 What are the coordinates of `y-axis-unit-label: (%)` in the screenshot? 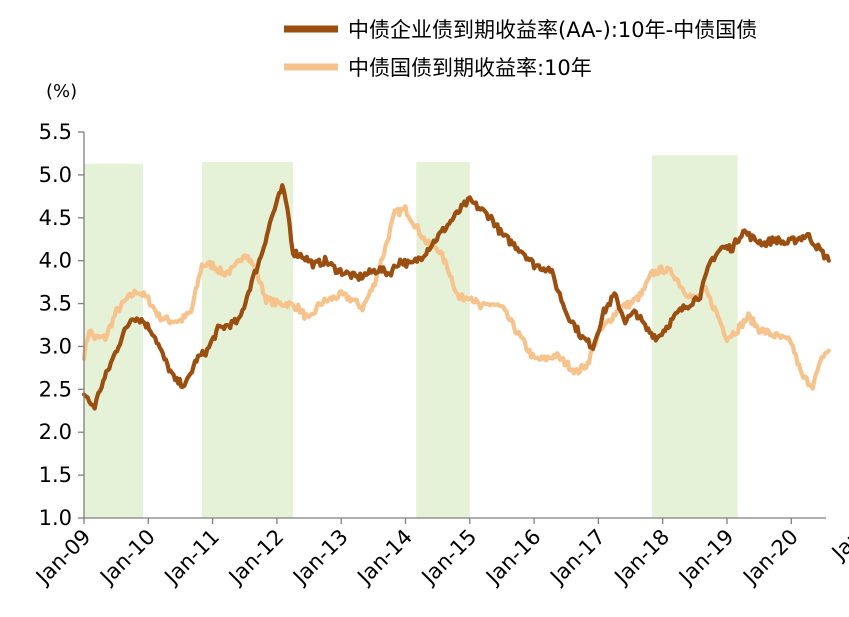 It's located at (61, 91).